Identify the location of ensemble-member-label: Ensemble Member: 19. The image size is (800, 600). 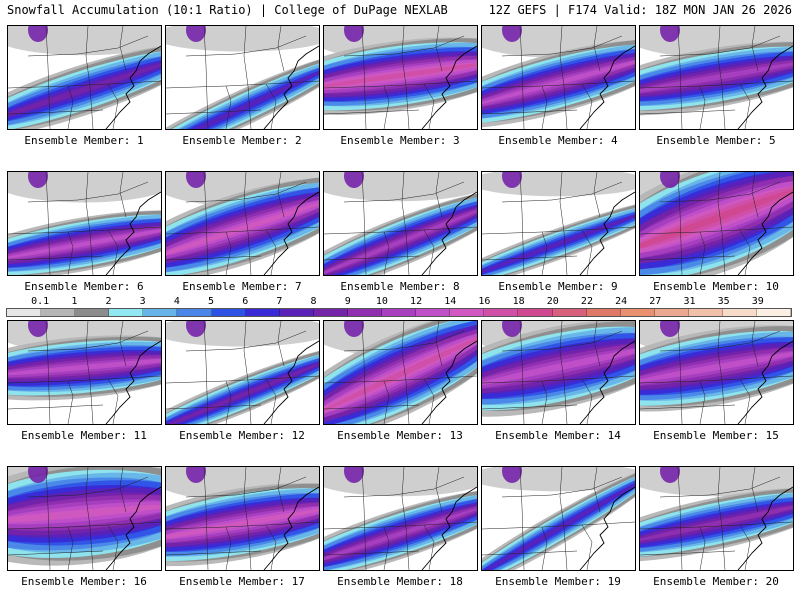
(558, 581).